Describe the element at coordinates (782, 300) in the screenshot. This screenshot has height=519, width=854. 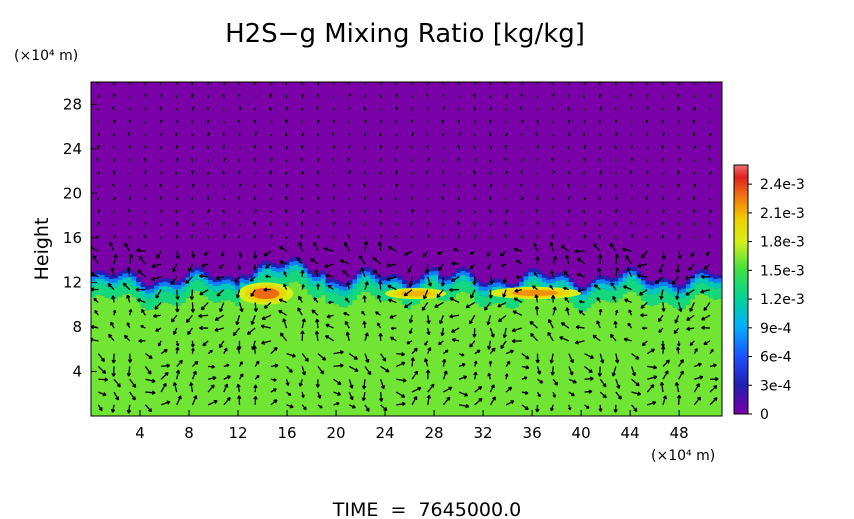
I see `colorbar-tick-label: 1.2e-3` at that location.